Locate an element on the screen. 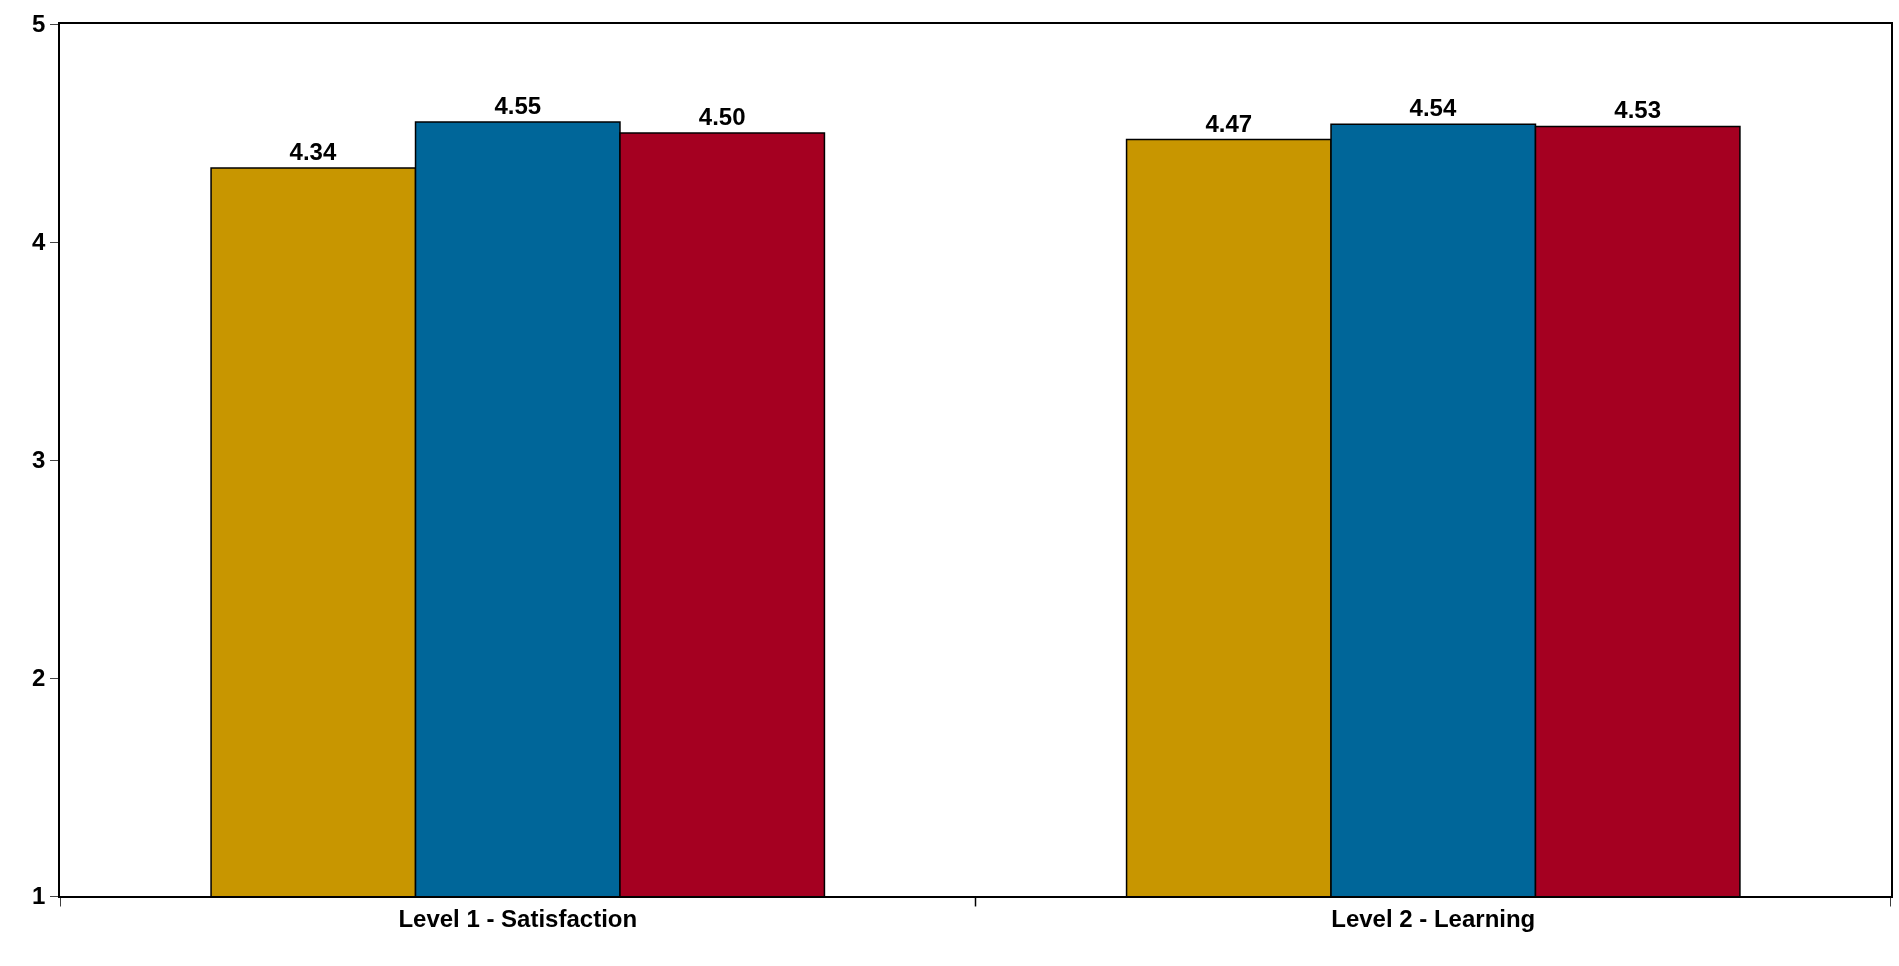  data-label: 4.55 is located at coordinates (518, 106).